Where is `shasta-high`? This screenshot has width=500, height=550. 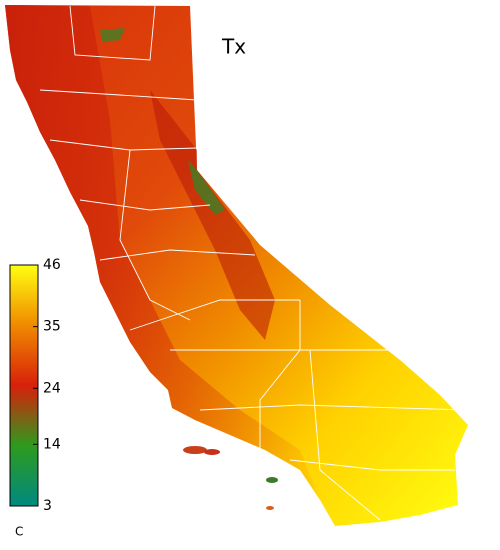 shasta-high is located at coordinates (112, 35).